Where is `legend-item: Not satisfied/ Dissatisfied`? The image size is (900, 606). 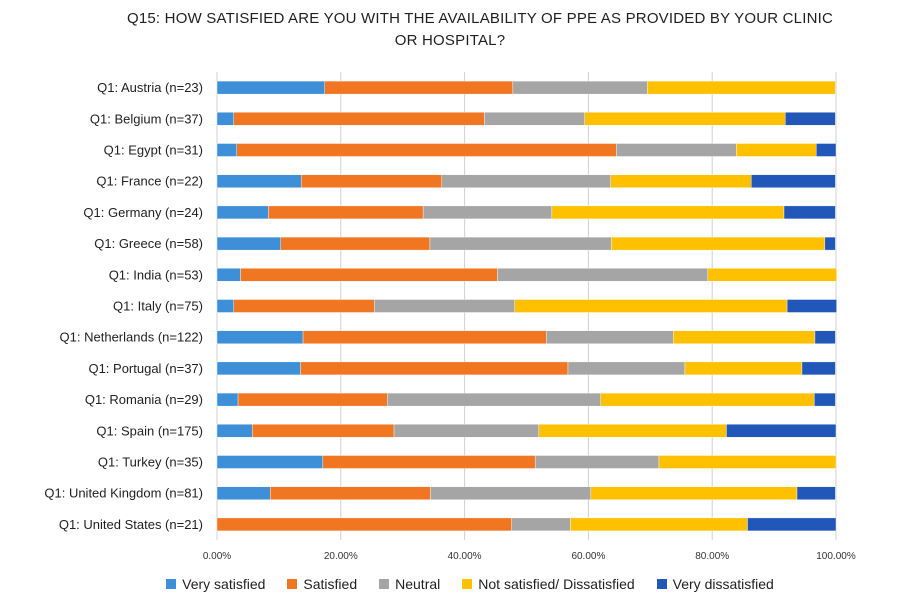
legend-item: Not satisfied/ Dissatisfied is located at coordinates (548, 584).